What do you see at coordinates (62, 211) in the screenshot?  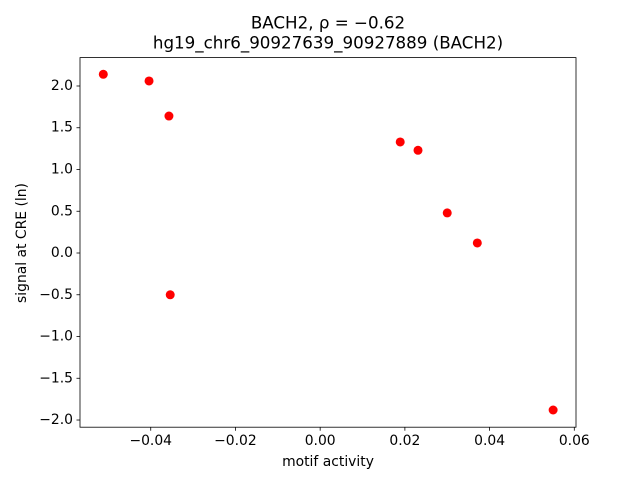 I see `y-tick-label: 0.5` at bounding box center [62, 211].